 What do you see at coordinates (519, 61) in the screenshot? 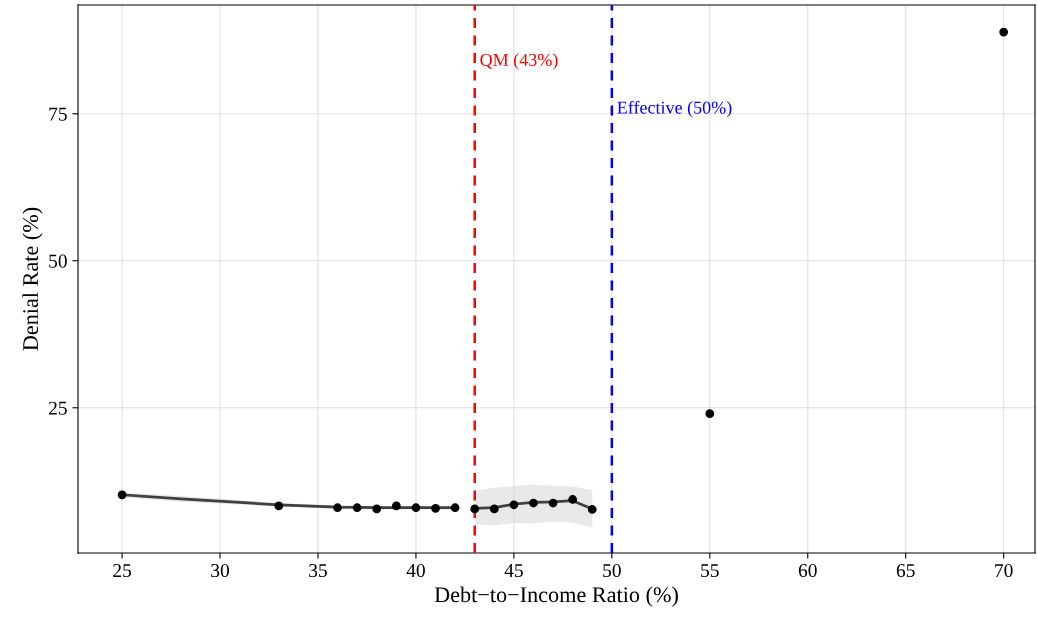
I see `ref-line-label: QM (43%)` at bounding box center [519, 61].